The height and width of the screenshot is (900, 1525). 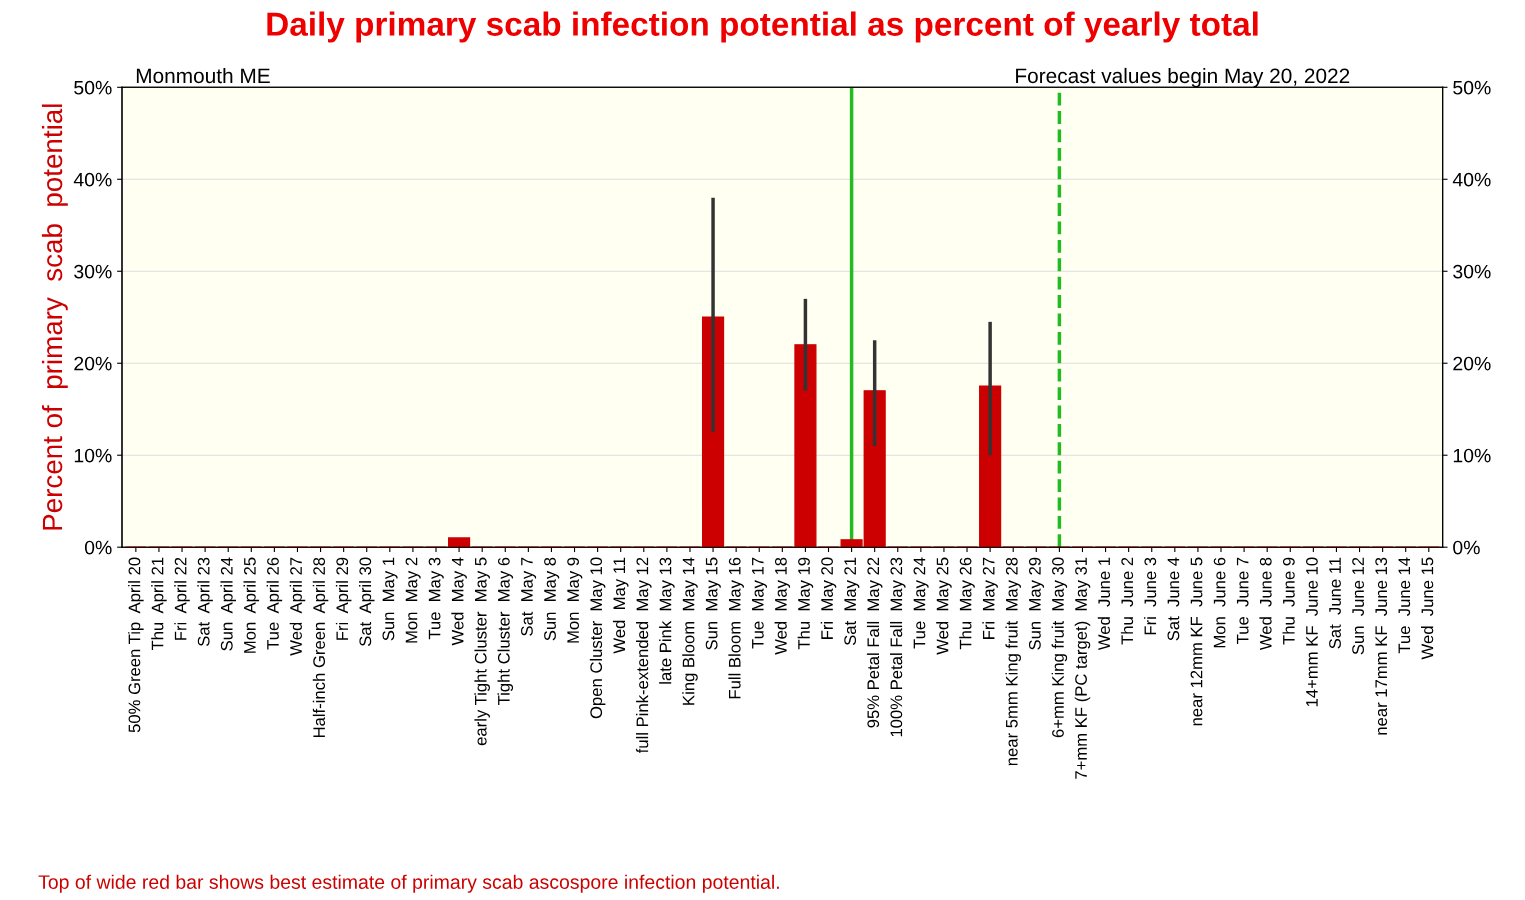 What do you see at coordinates (1150, 596) in the screenshot?
I see `x-tick-label: Fri June 3` at bounding box center [1150, 596].